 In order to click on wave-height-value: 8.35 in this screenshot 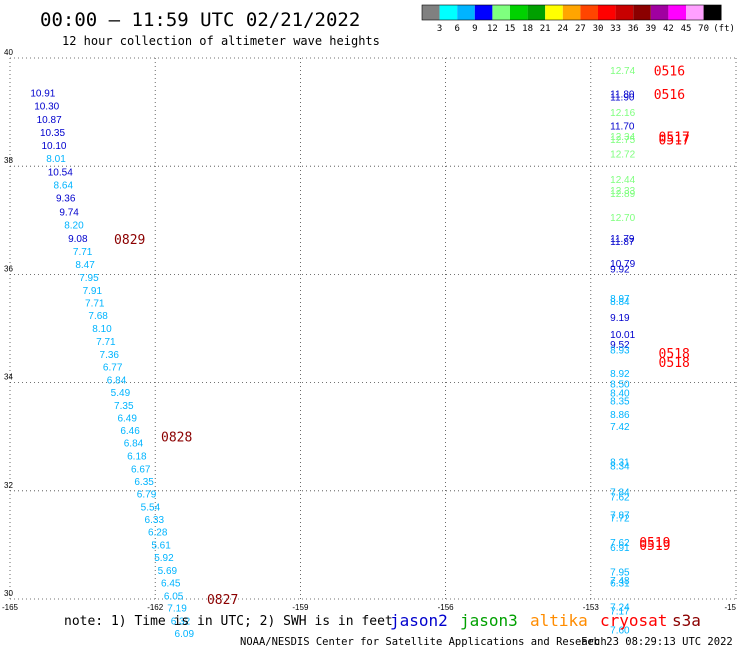, I will do `click(620, 401)`.